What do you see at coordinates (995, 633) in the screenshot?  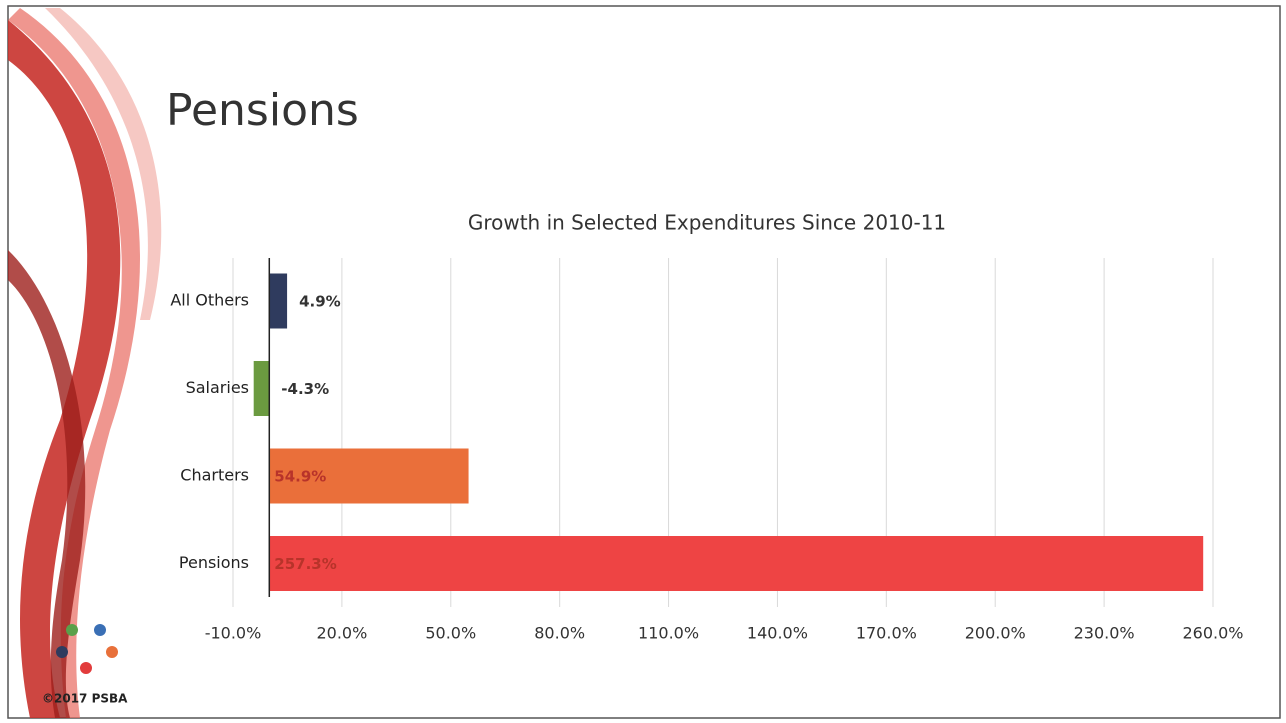 I see `x-tick-label: 200.0%` at bounding box center [995, 633].